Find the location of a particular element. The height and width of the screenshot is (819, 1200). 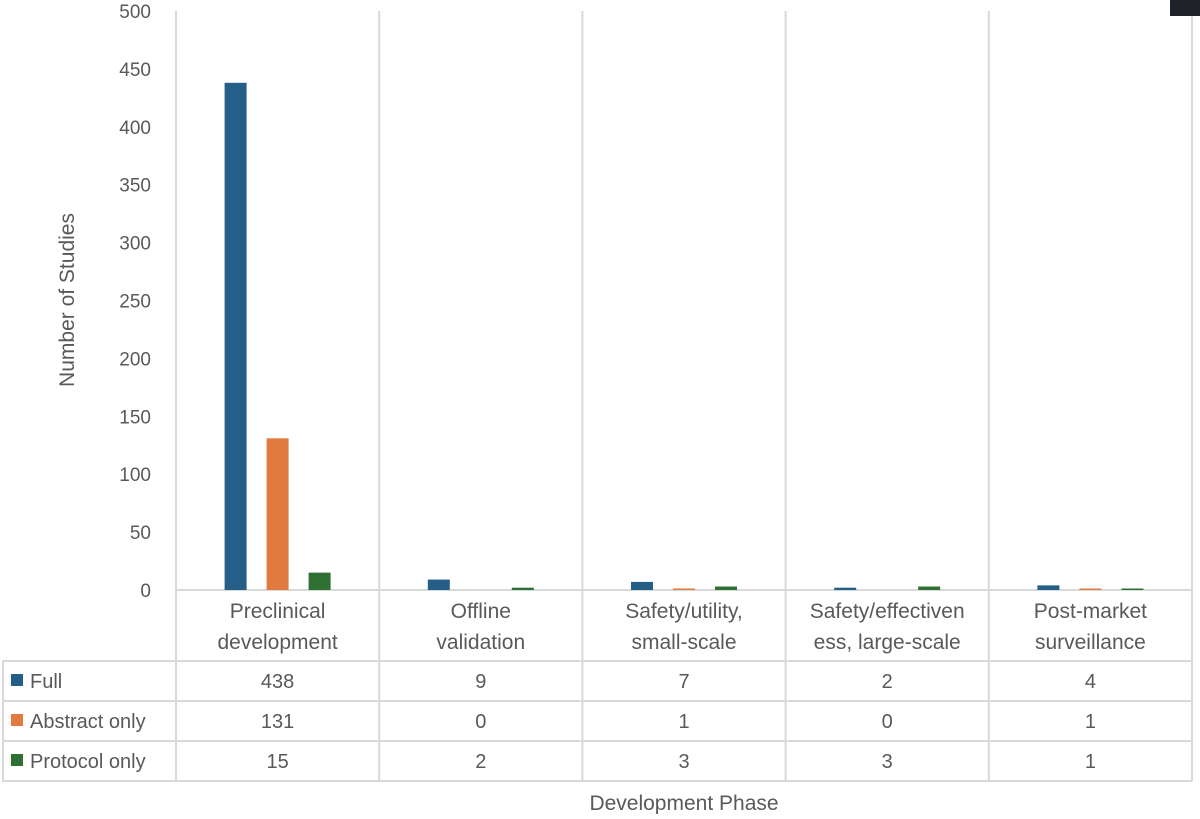

y-tick-label: 250 is located at coordinates (135, 302).